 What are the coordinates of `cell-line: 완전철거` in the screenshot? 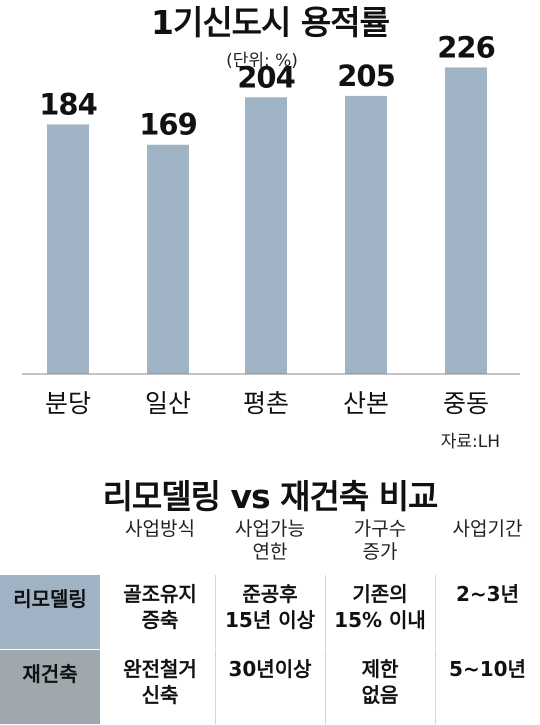 It's located at (160, 669).